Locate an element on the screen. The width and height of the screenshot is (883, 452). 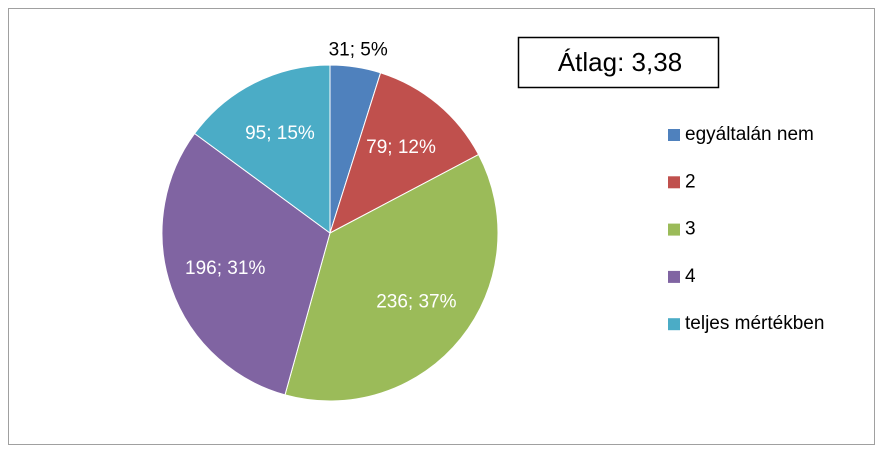
annotation: Átlag: 3,38 is located at coordinates (620, 62).